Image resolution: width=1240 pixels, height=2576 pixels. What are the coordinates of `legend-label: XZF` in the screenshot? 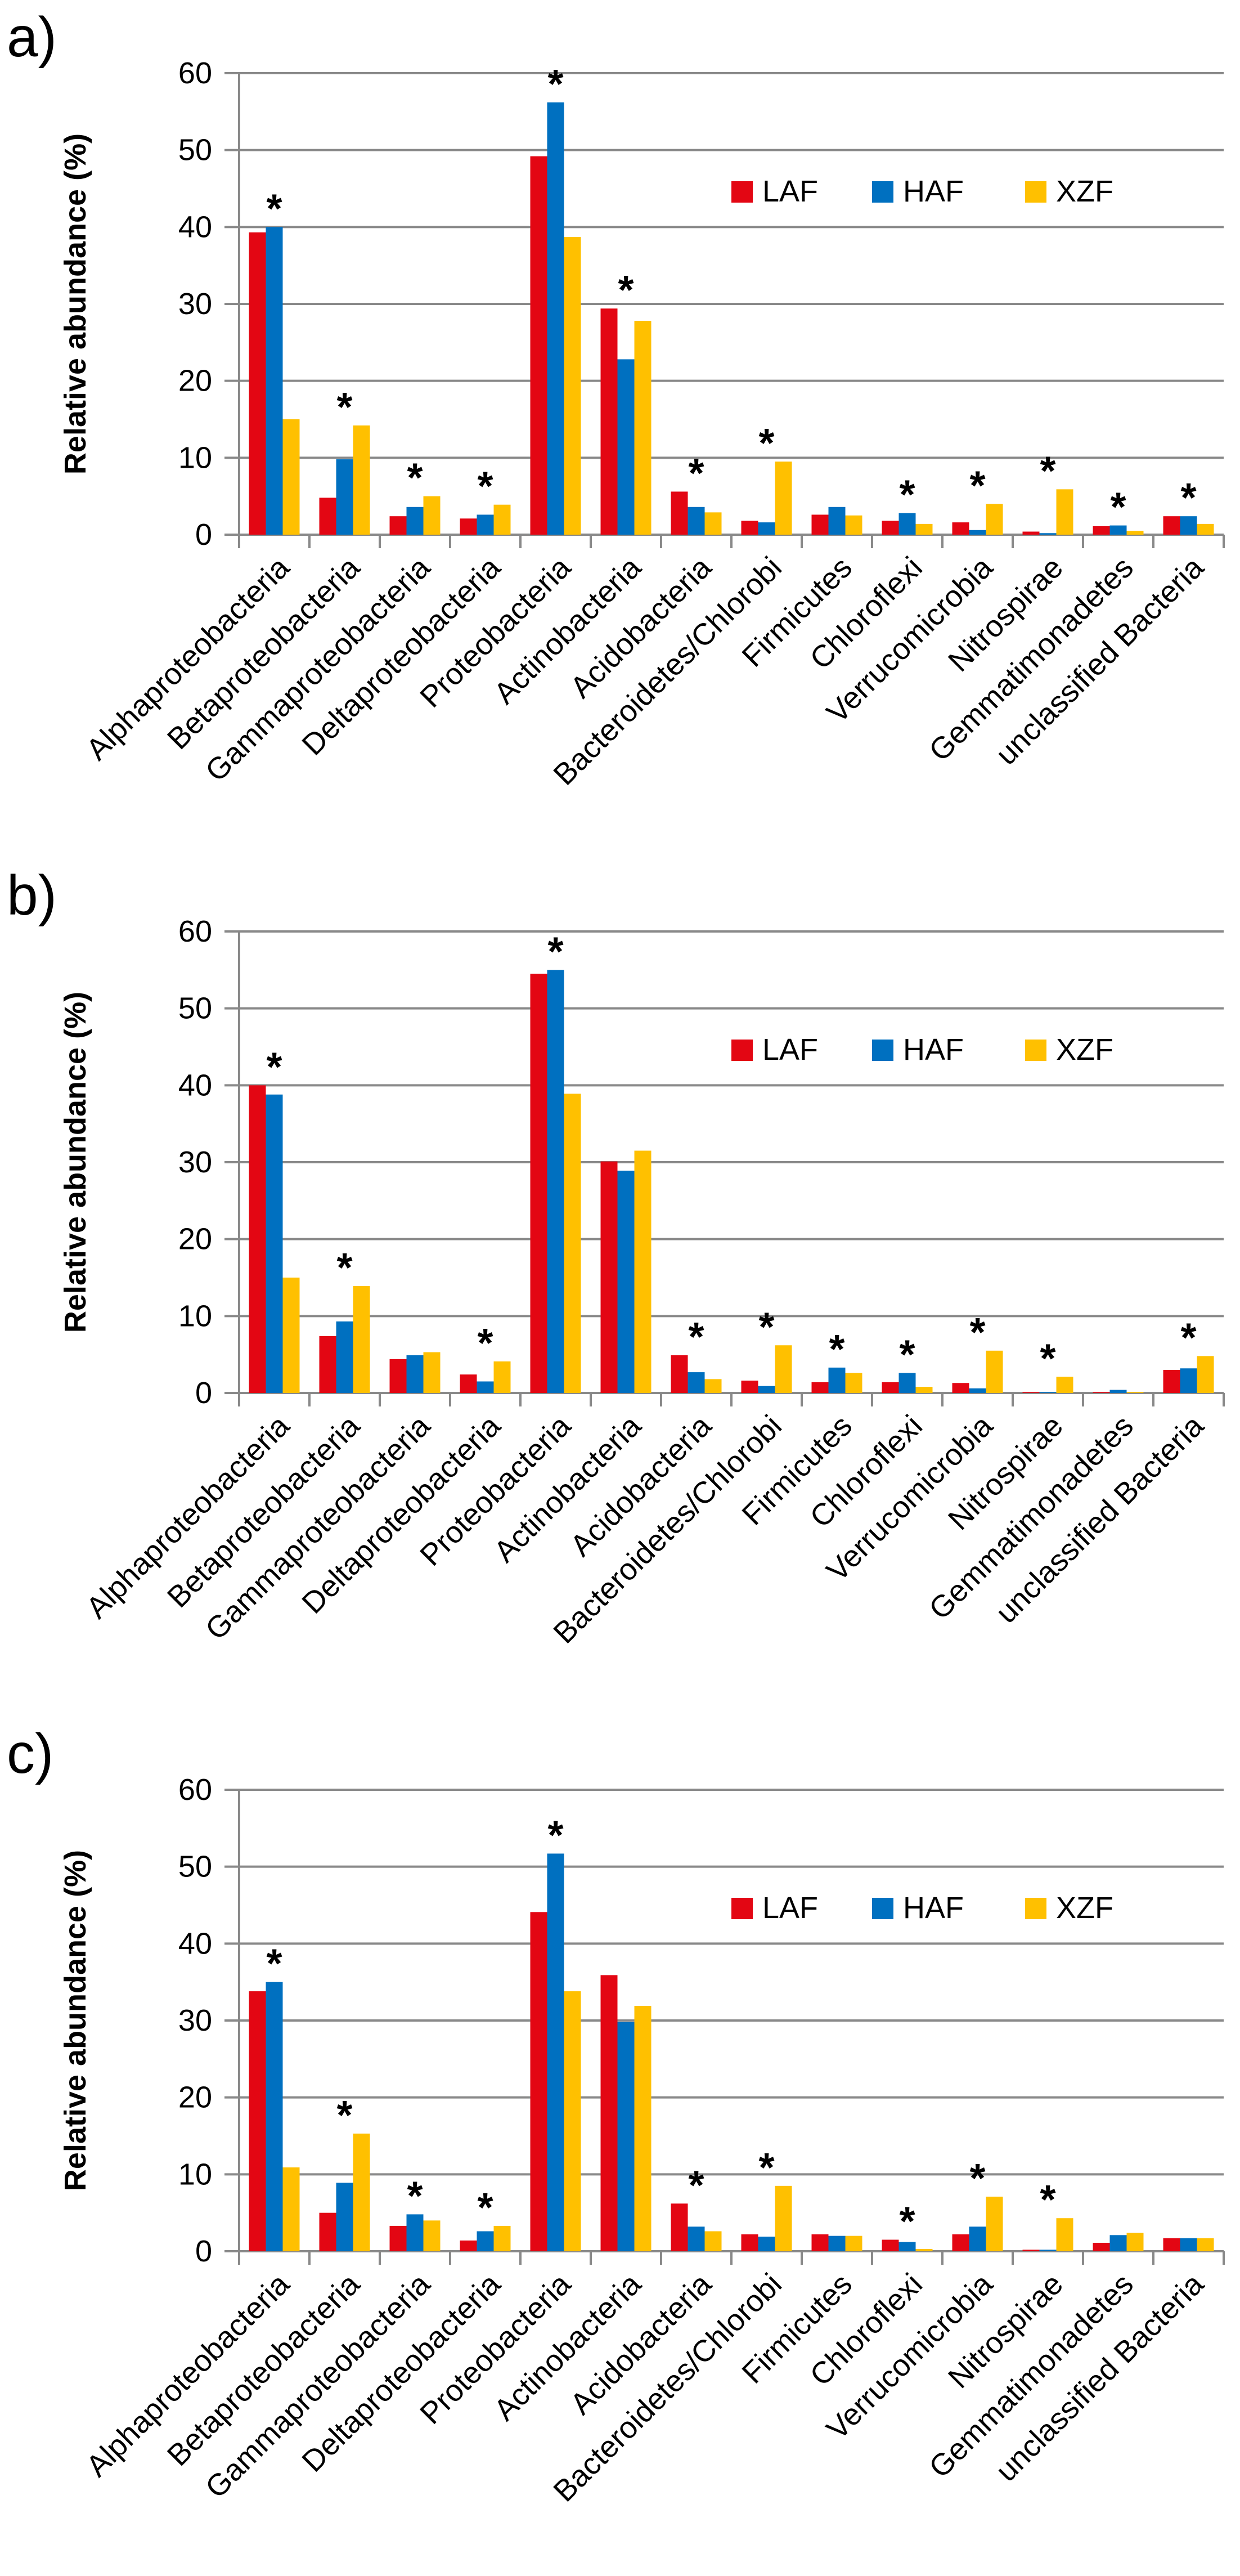 It's located at (1084, 1050).